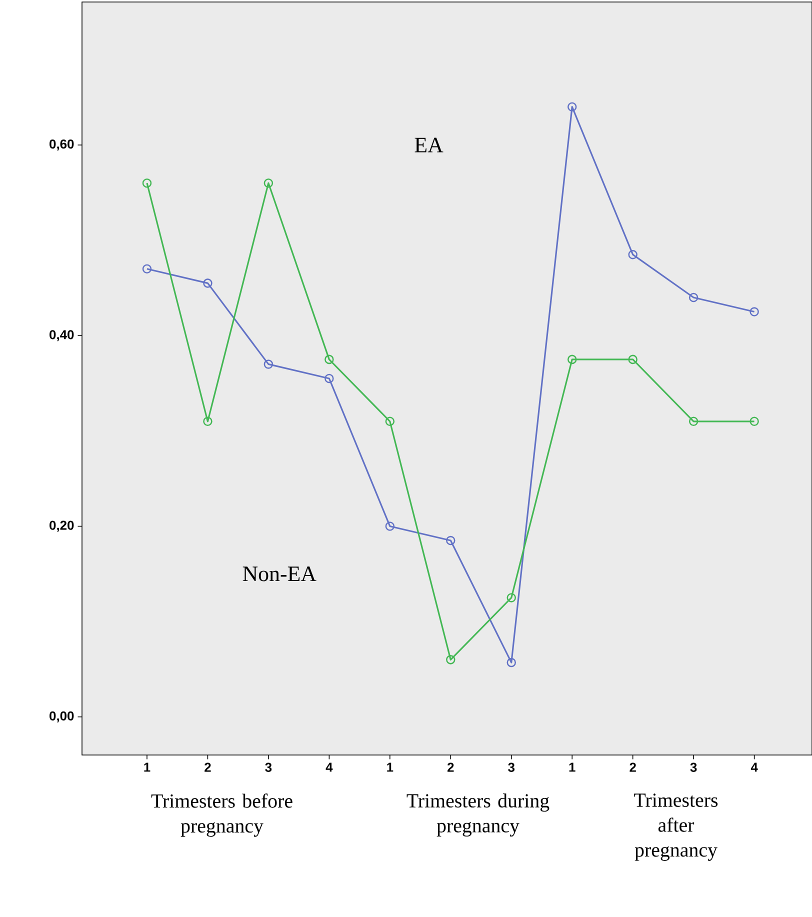 Image resolution: width=812 pixels, height=917 pixels. I want to click on y-tick-label: 0,20, so click(61, 526).